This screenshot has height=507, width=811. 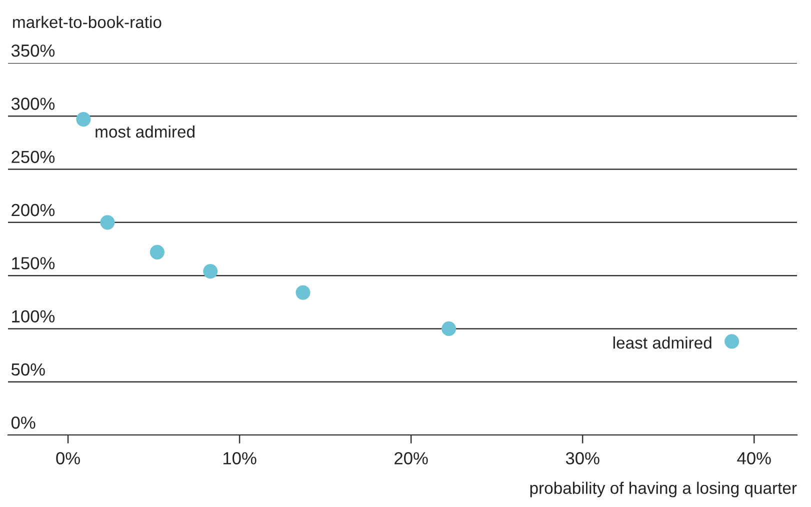 What do you see at coordinates (68, 458) in the screenshot?
I see `x-tick-label: 0%` at bounding box center [68, 458].